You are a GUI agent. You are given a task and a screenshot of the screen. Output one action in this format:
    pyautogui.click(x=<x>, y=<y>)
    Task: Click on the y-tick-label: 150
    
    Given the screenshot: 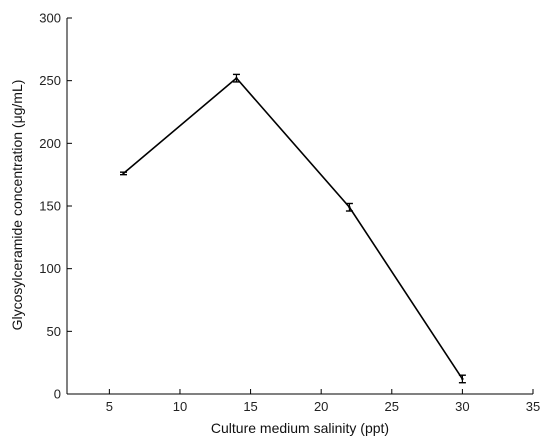 What is the action you would take?
    pyautogui.click(x=50, y=206)
    